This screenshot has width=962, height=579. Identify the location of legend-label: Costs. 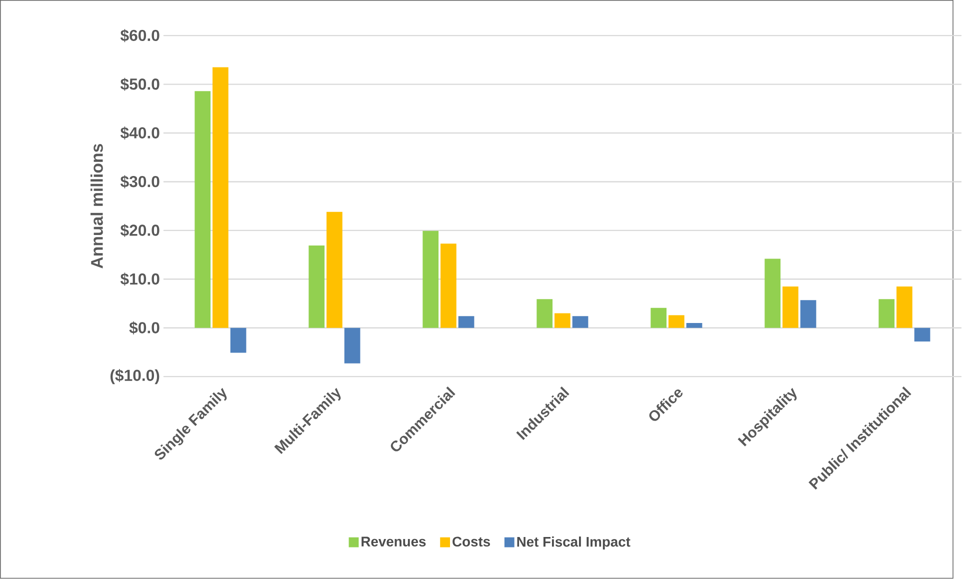
(471, 541).